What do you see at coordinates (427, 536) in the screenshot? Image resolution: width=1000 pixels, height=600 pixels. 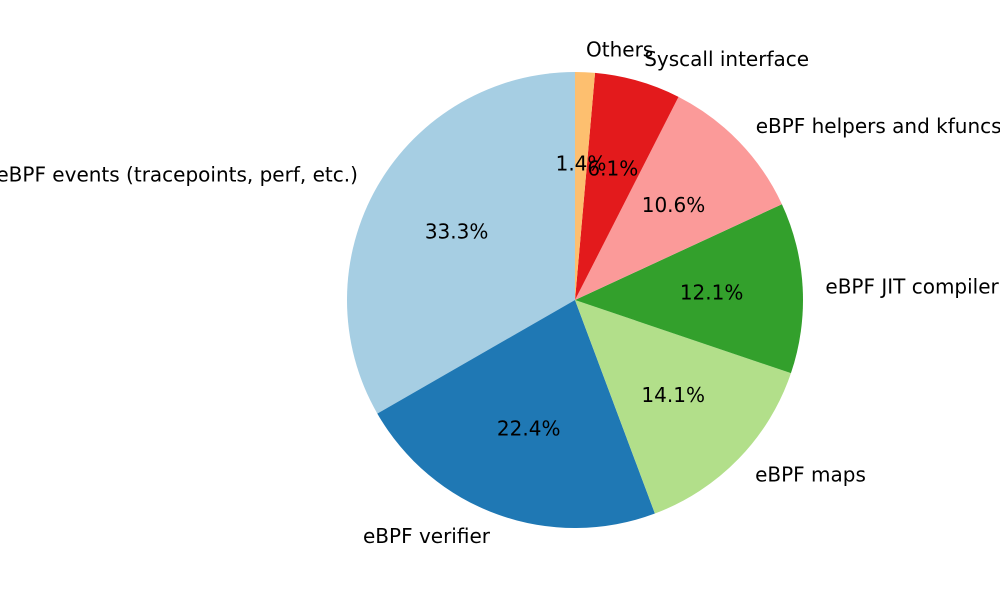 I see `slice-label-ebpf-verifier: eBPF verifier` at bounding box center [427, 536].